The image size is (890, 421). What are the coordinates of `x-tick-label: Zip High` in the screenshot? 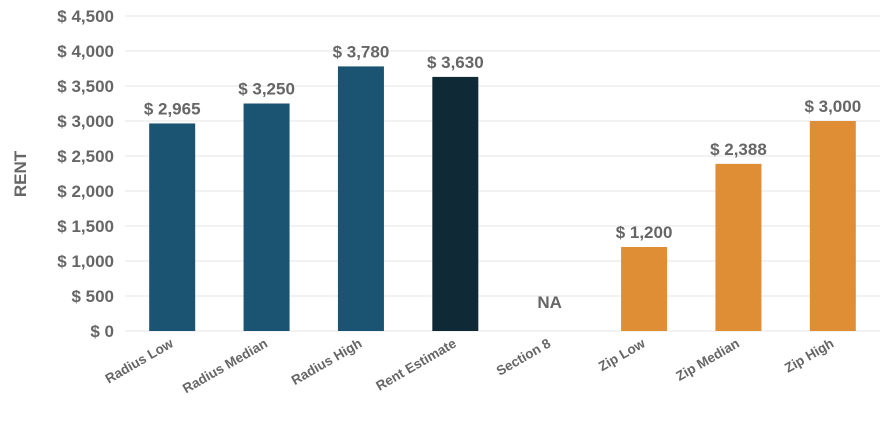 It's located at (809, 356).